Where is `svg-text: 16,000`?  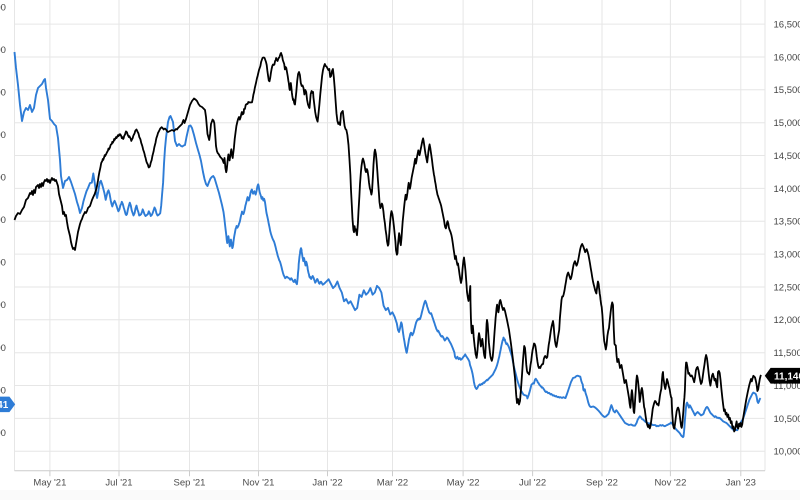
svg-text: 16,000 is located at coordinates (787, 57).